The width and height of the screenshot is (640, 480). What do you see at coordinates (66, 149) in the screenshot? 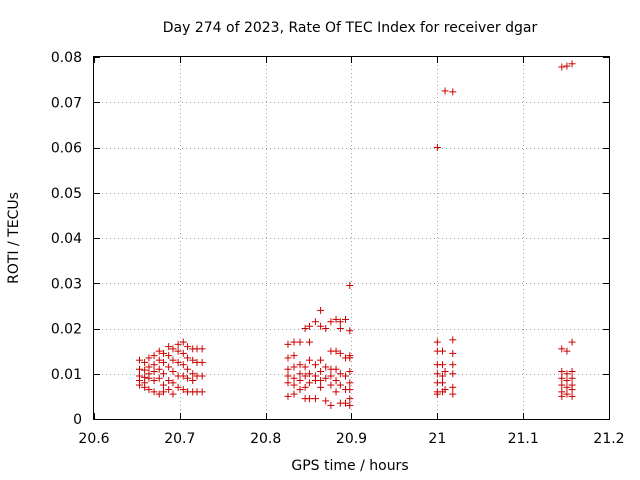
I see `y-tick-label: 0.06` at bounding box center [66, 149].